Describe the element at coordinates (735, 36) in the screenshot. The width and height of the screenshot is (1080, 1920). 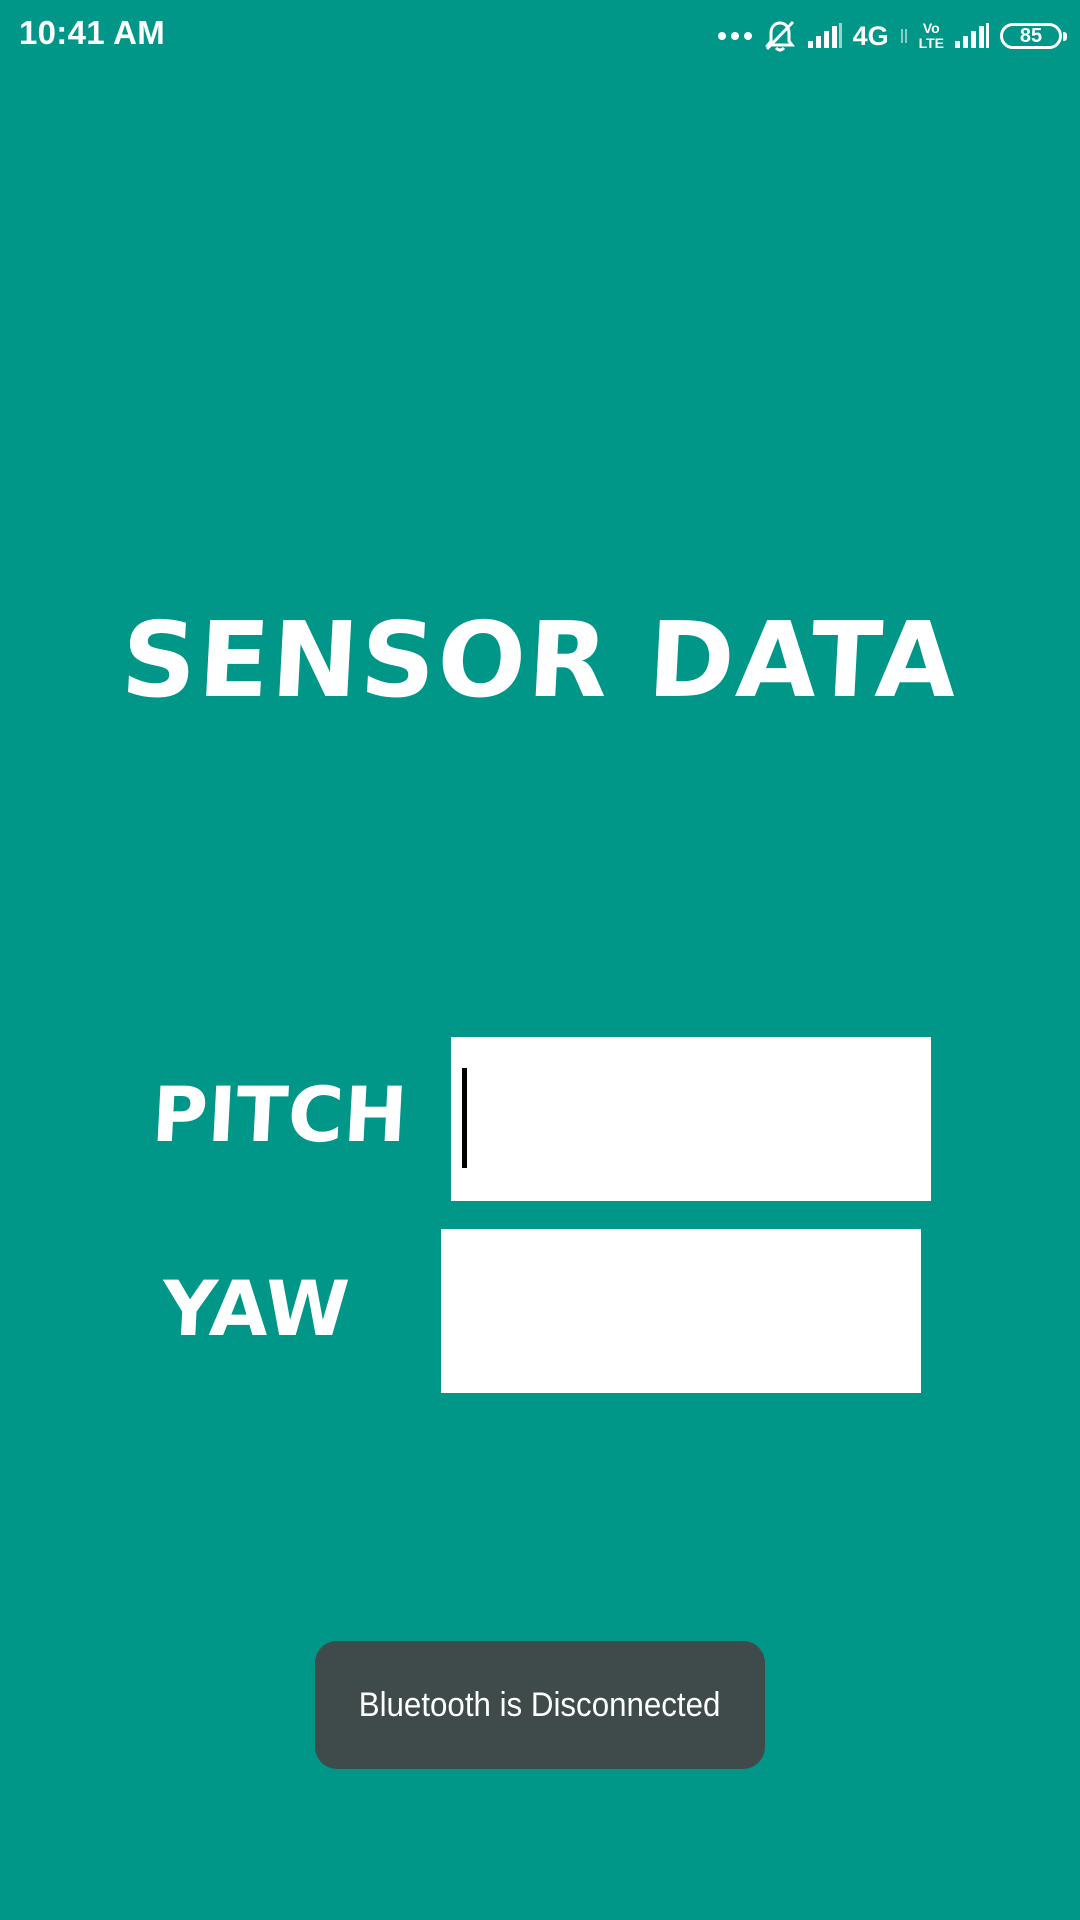
I see `more-dots-icon` at that location.